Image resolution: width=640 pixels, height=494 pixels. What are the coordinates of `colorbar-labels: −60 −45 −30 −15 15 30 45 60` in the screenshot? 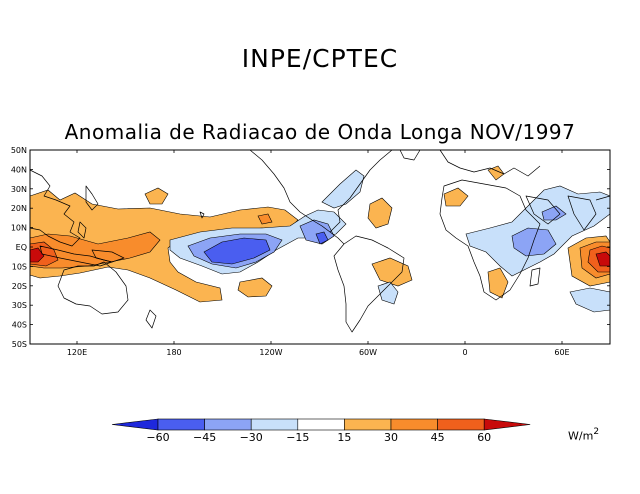 It's located at (318, 437).